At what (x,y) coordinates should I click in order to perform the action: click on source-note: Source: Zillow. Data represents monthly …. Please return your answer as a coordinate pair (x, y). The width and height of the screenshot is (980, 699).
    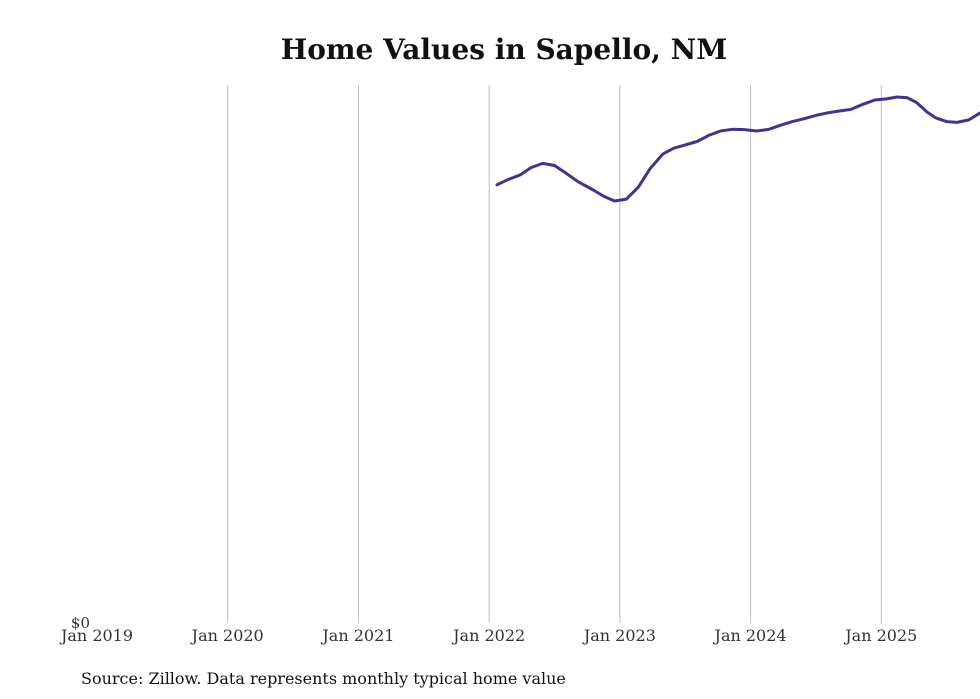
    Looking at the image, I should click on (323, 678).